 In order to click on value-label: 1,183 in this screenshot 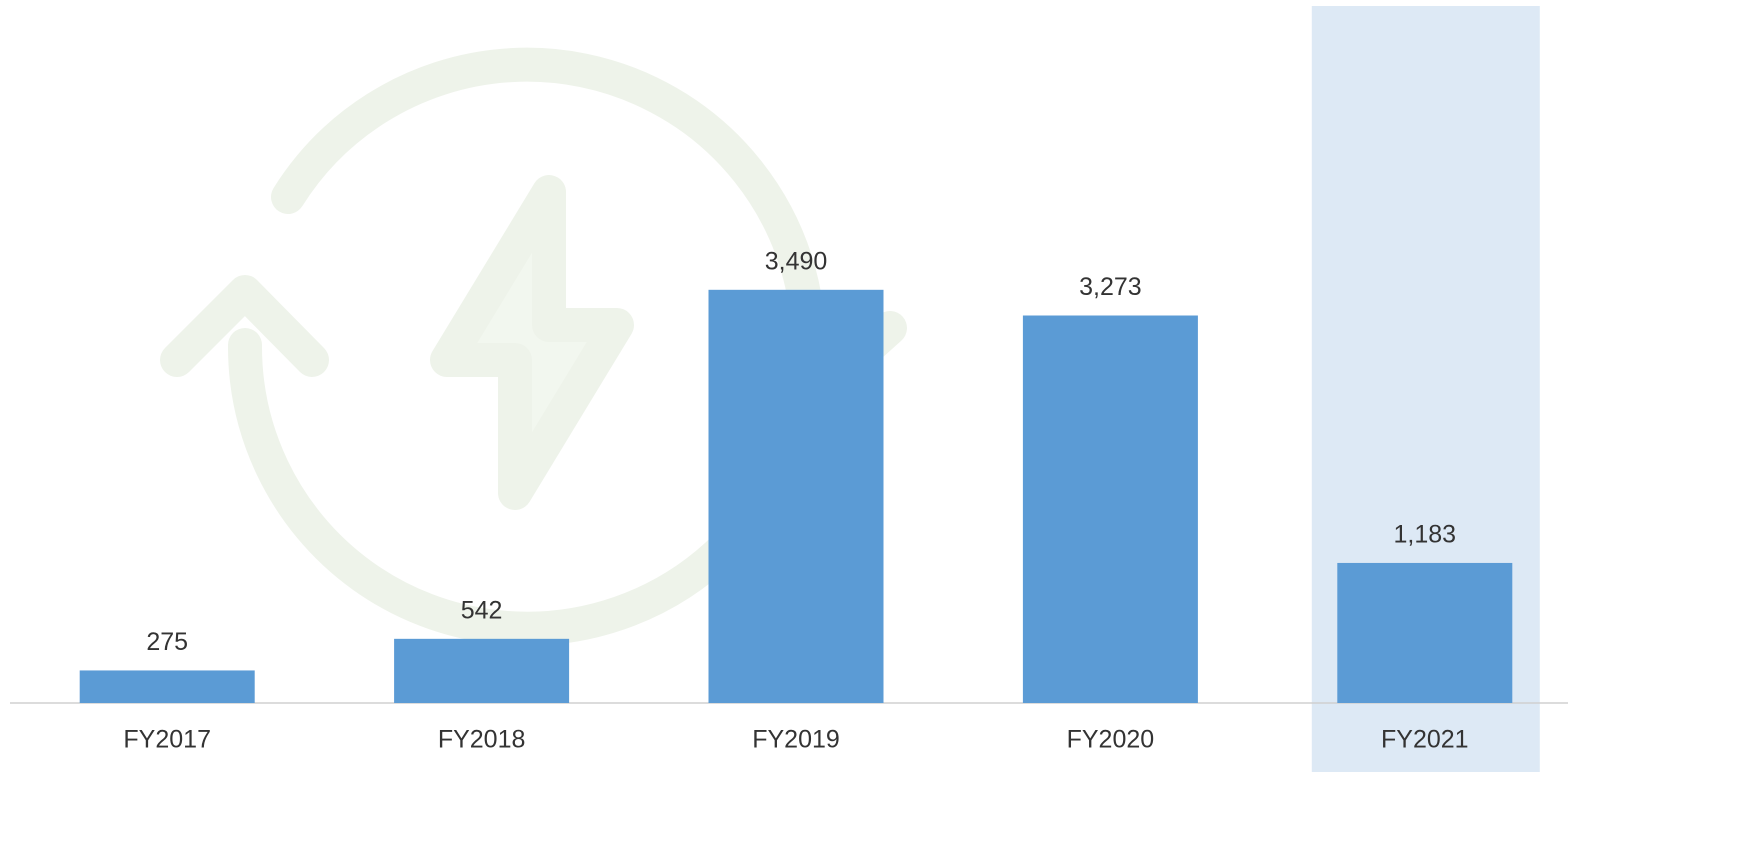, I will do `click(1425, 535)`.